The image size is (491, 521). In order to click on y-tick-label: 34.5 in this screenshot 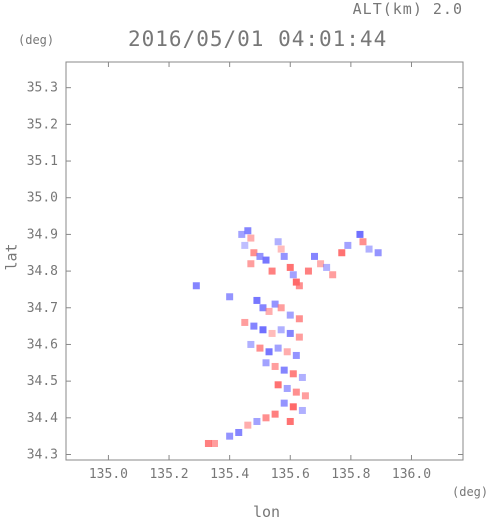, I will do `click(42, 381)`.